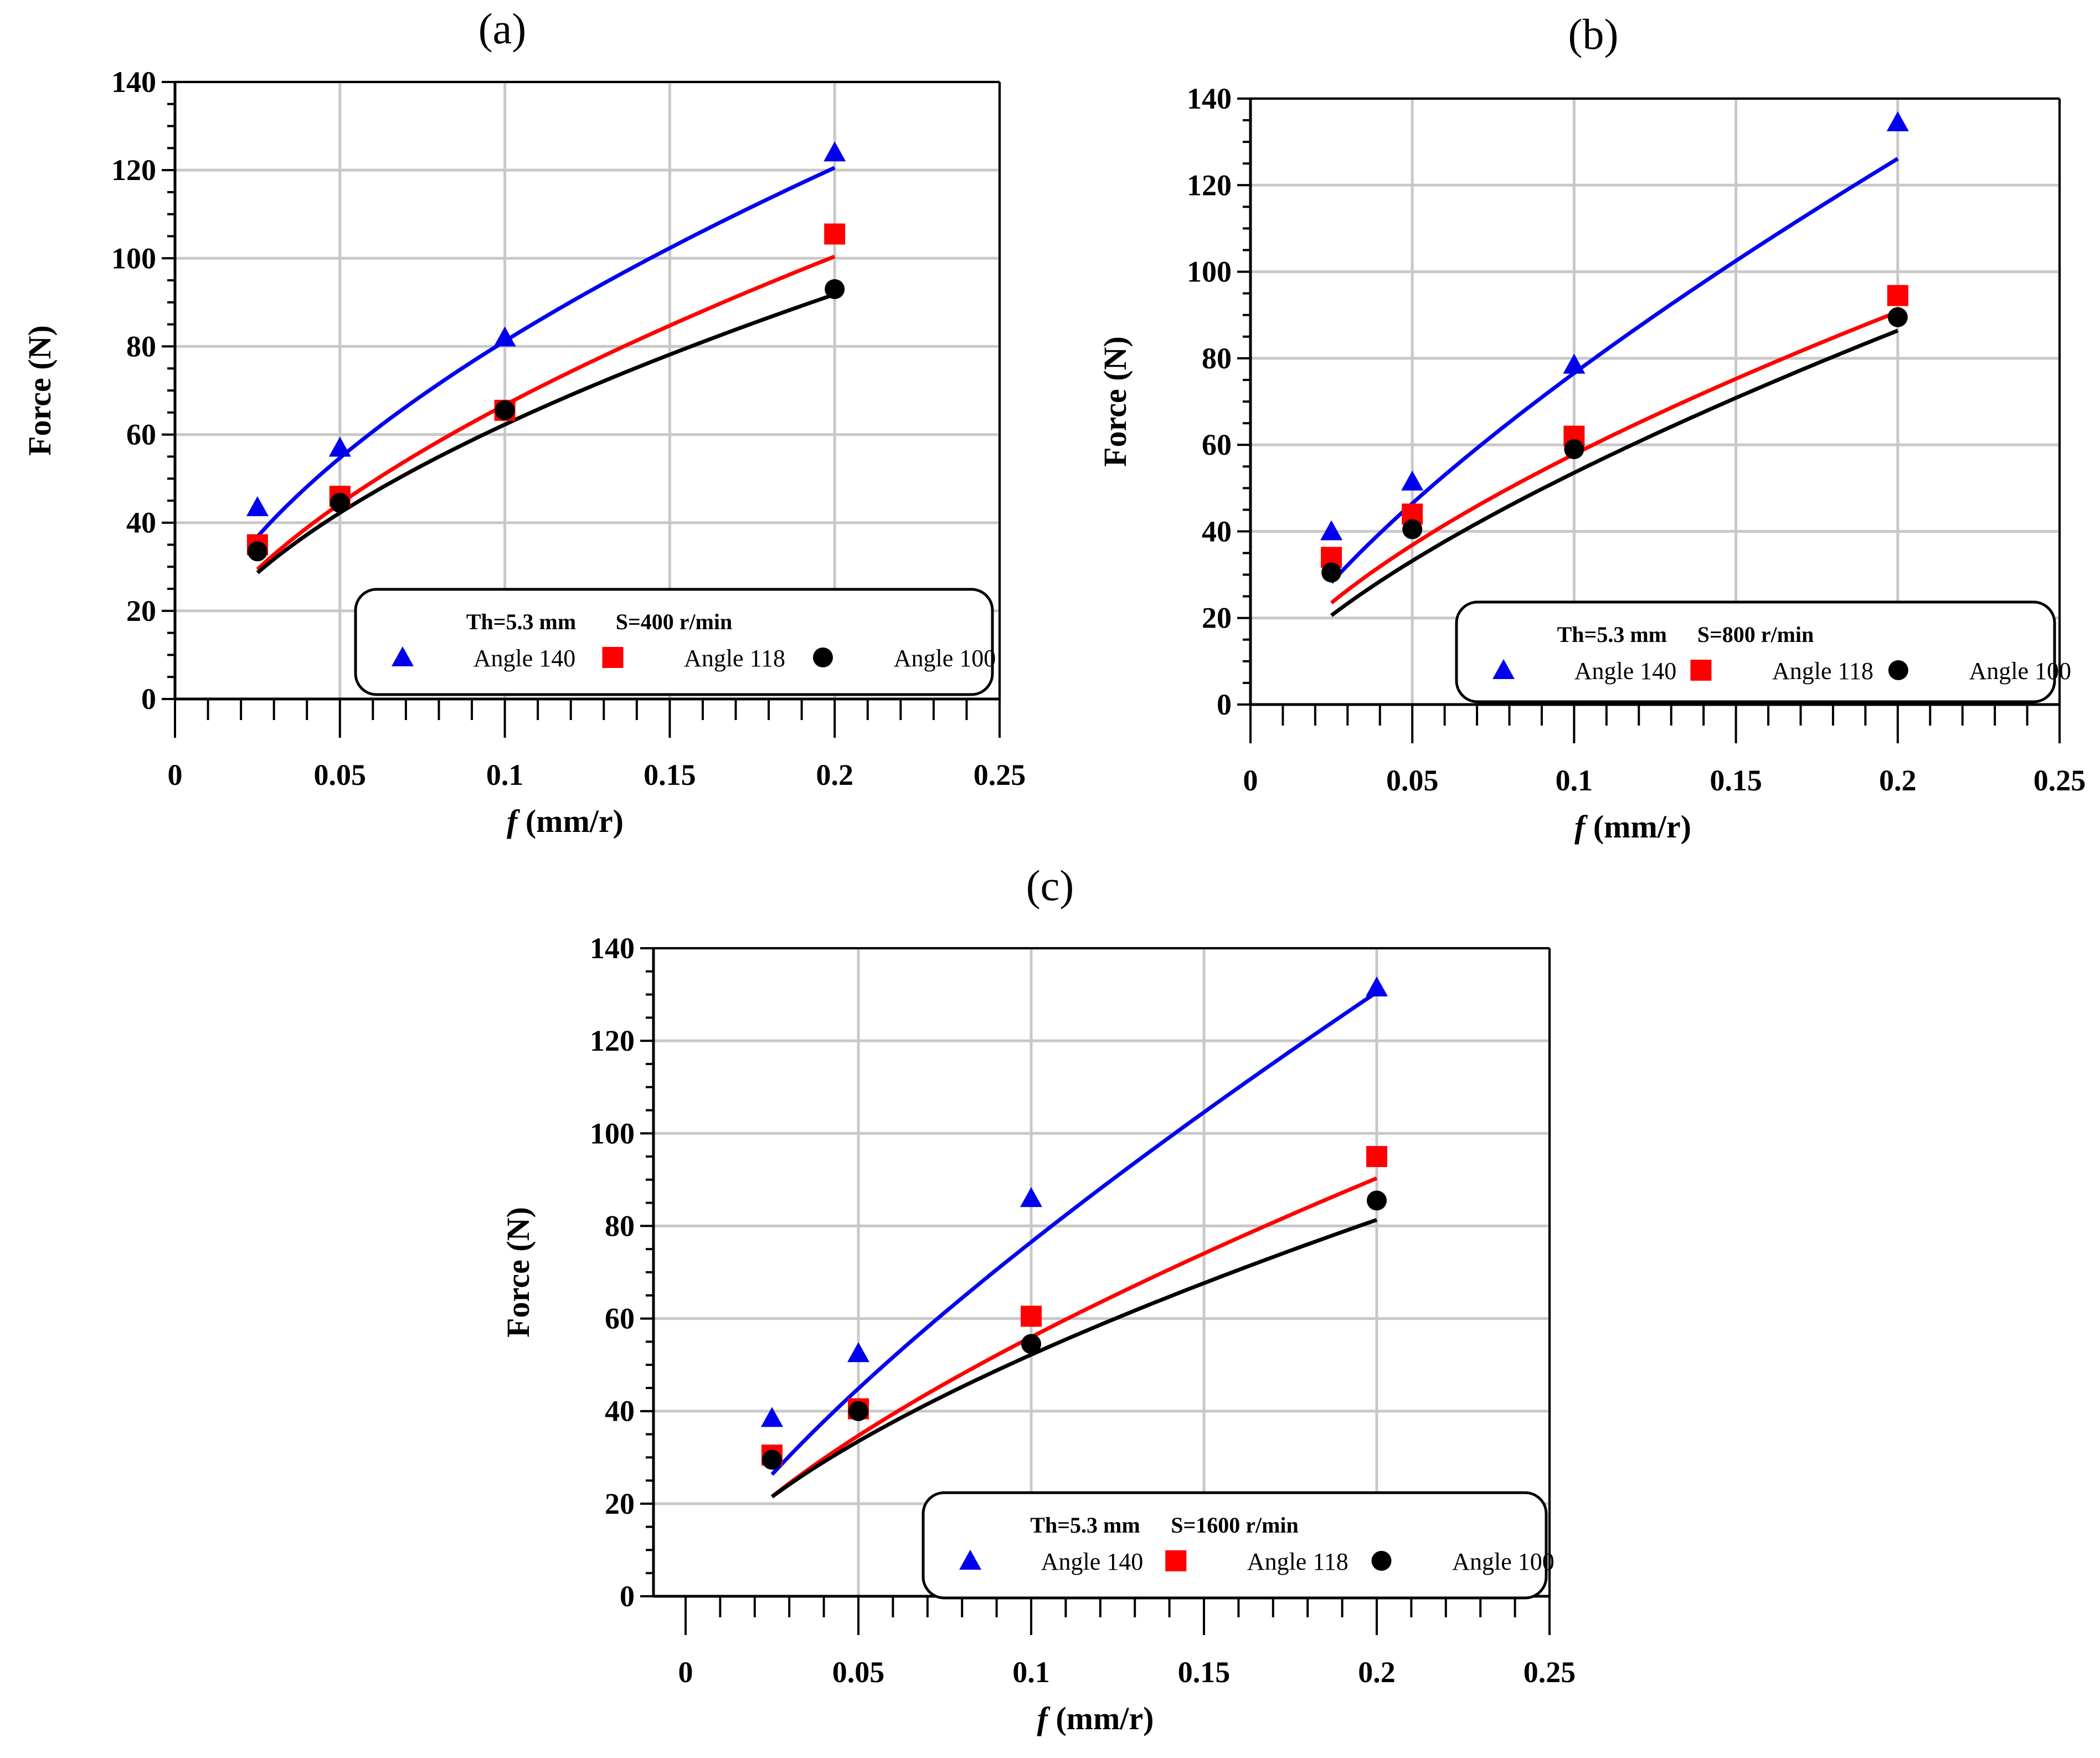  What do you see at coordinates (1000, 774) in the screenshot?
I see `x-tick-label: 0.25` at bounding box center [1000, 774].